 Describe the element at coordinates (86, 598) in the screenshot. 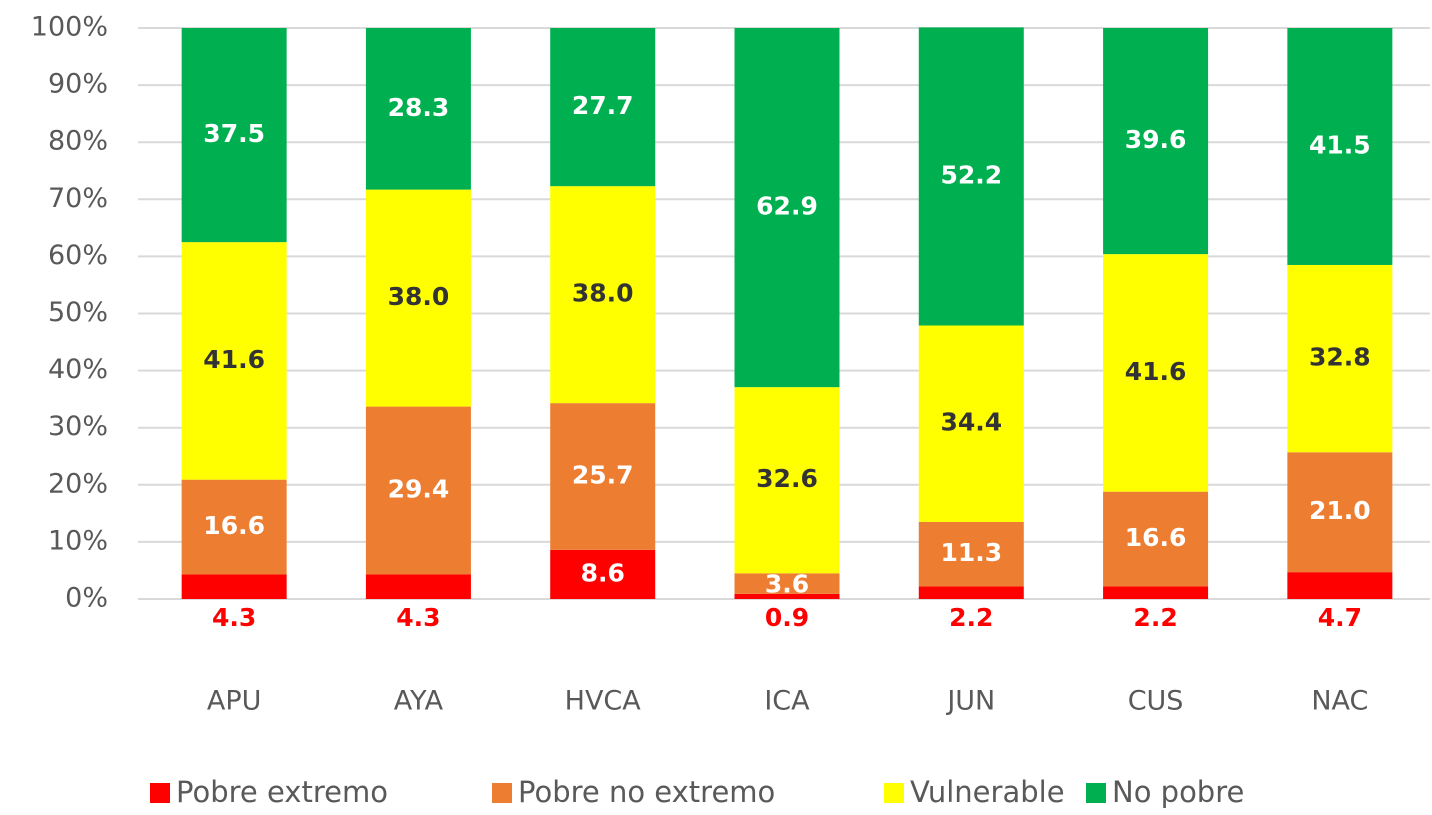

I see `y-tick-label: 0%` at that location.